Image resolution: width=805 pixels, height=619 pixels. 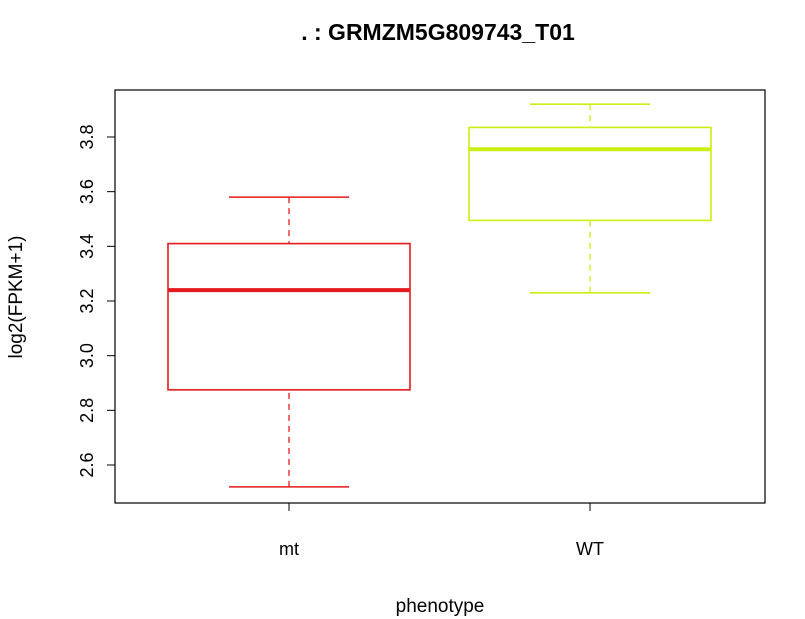 I want to click on y-tick-label: 3.0, so click(x=87, y=355).